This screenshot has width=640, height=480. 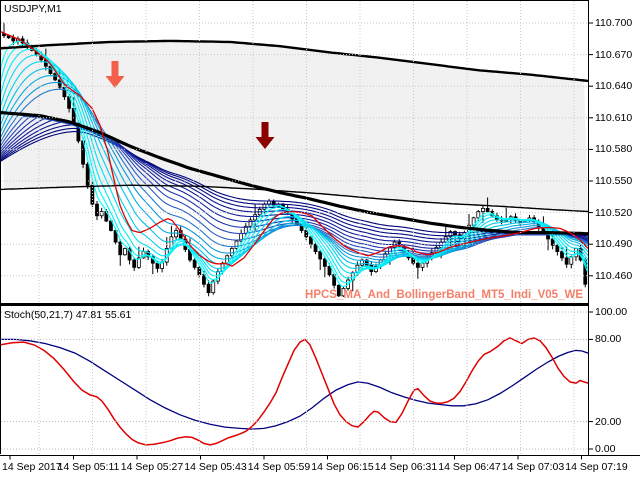 I want to click on pane-separator, so click(x=294, y=304).